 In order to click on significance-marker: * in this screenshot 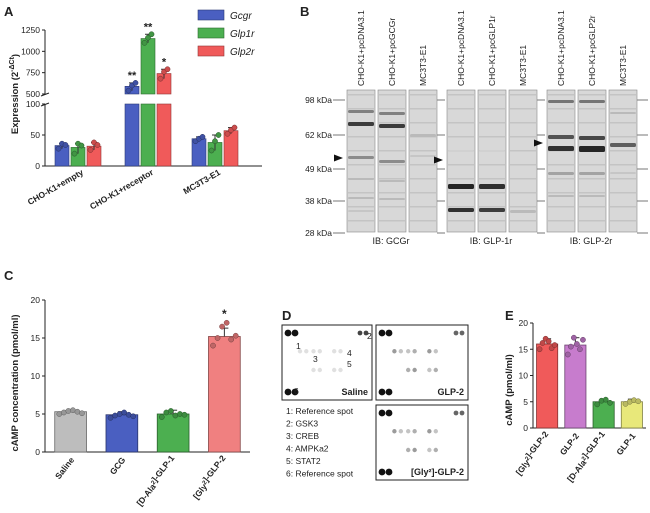, I will do `click(164, 62)`.